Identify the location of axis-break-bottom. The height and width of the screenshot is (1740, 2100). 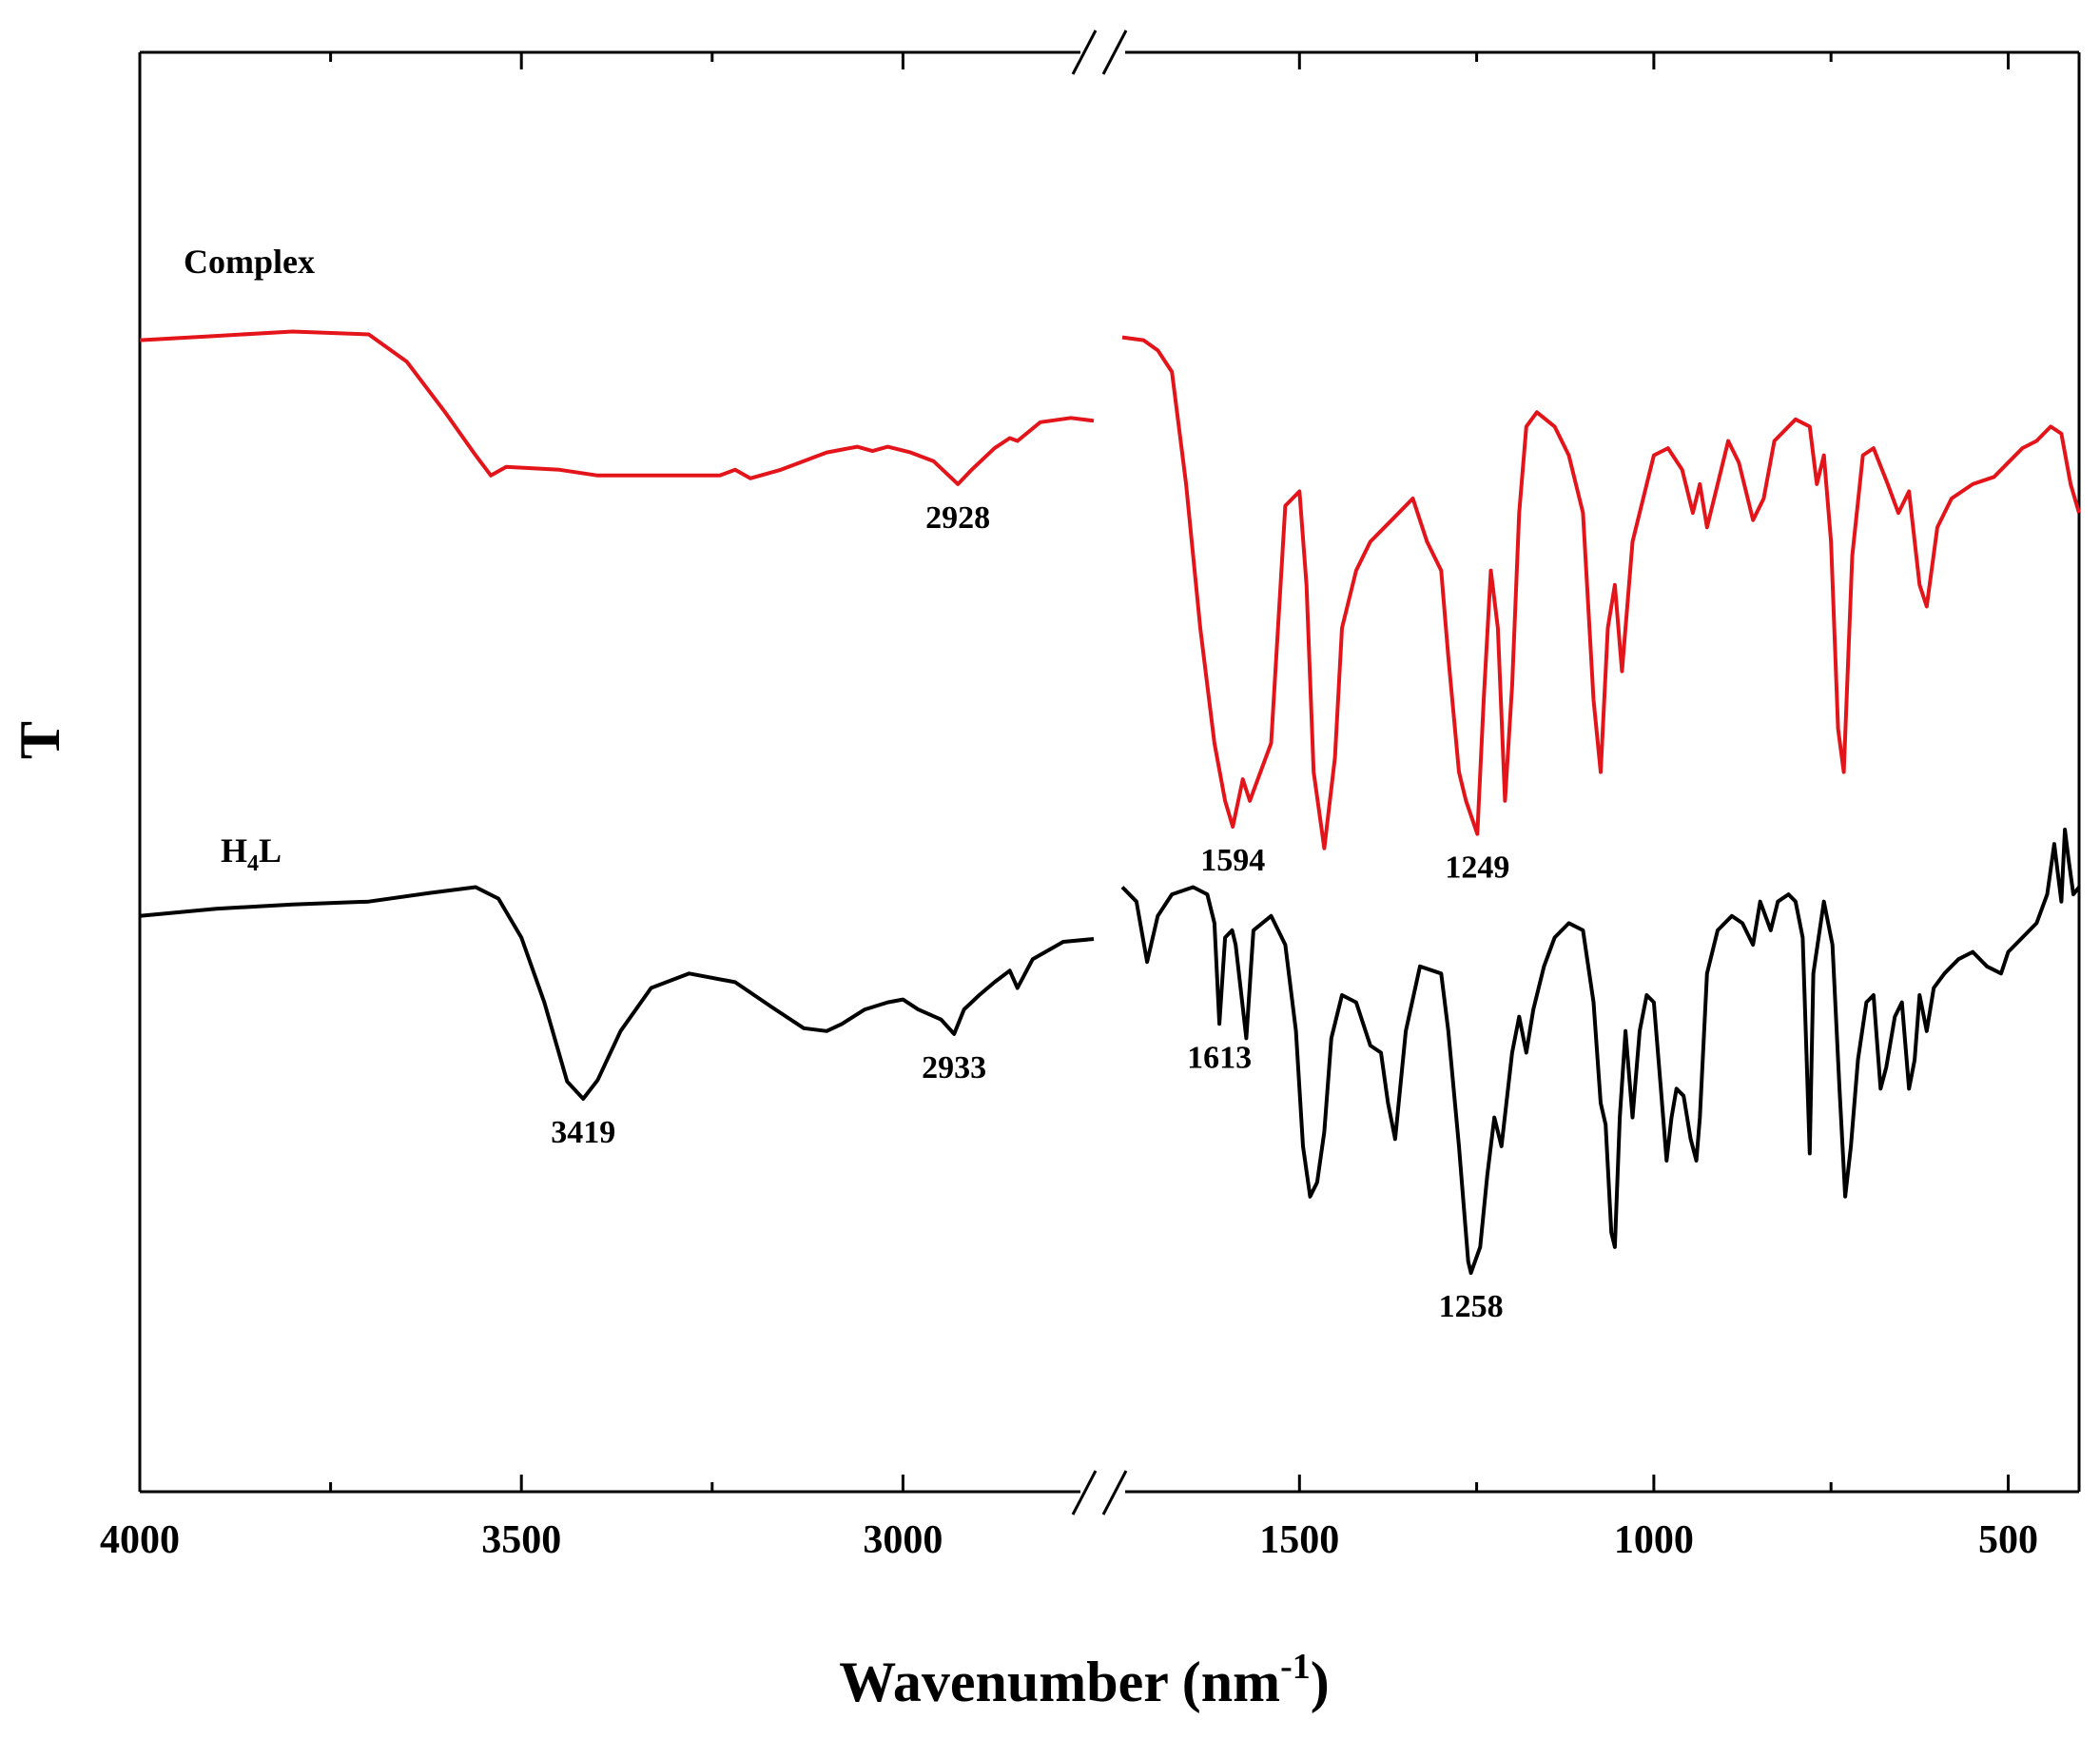
(1099, 1492).